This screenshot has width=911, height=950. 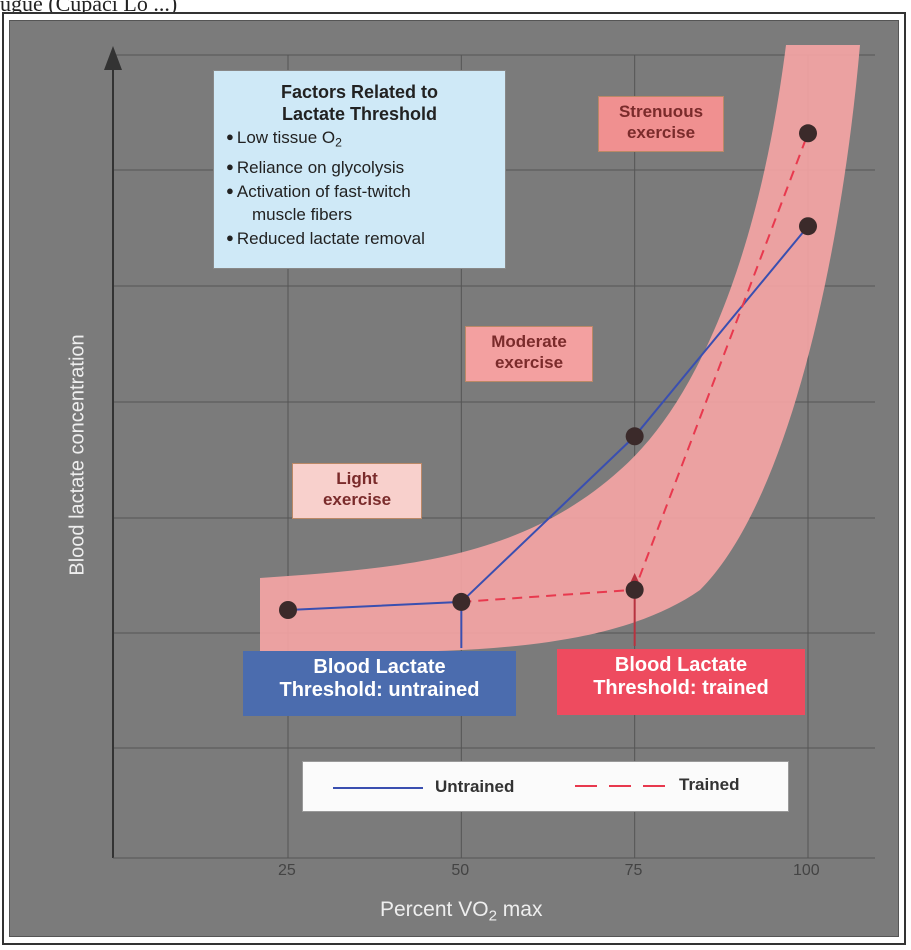 What do you see at coordinates (633, 870) in the screenshot?
I see `x-tick-label: 75` at bounding box center [633, 870].